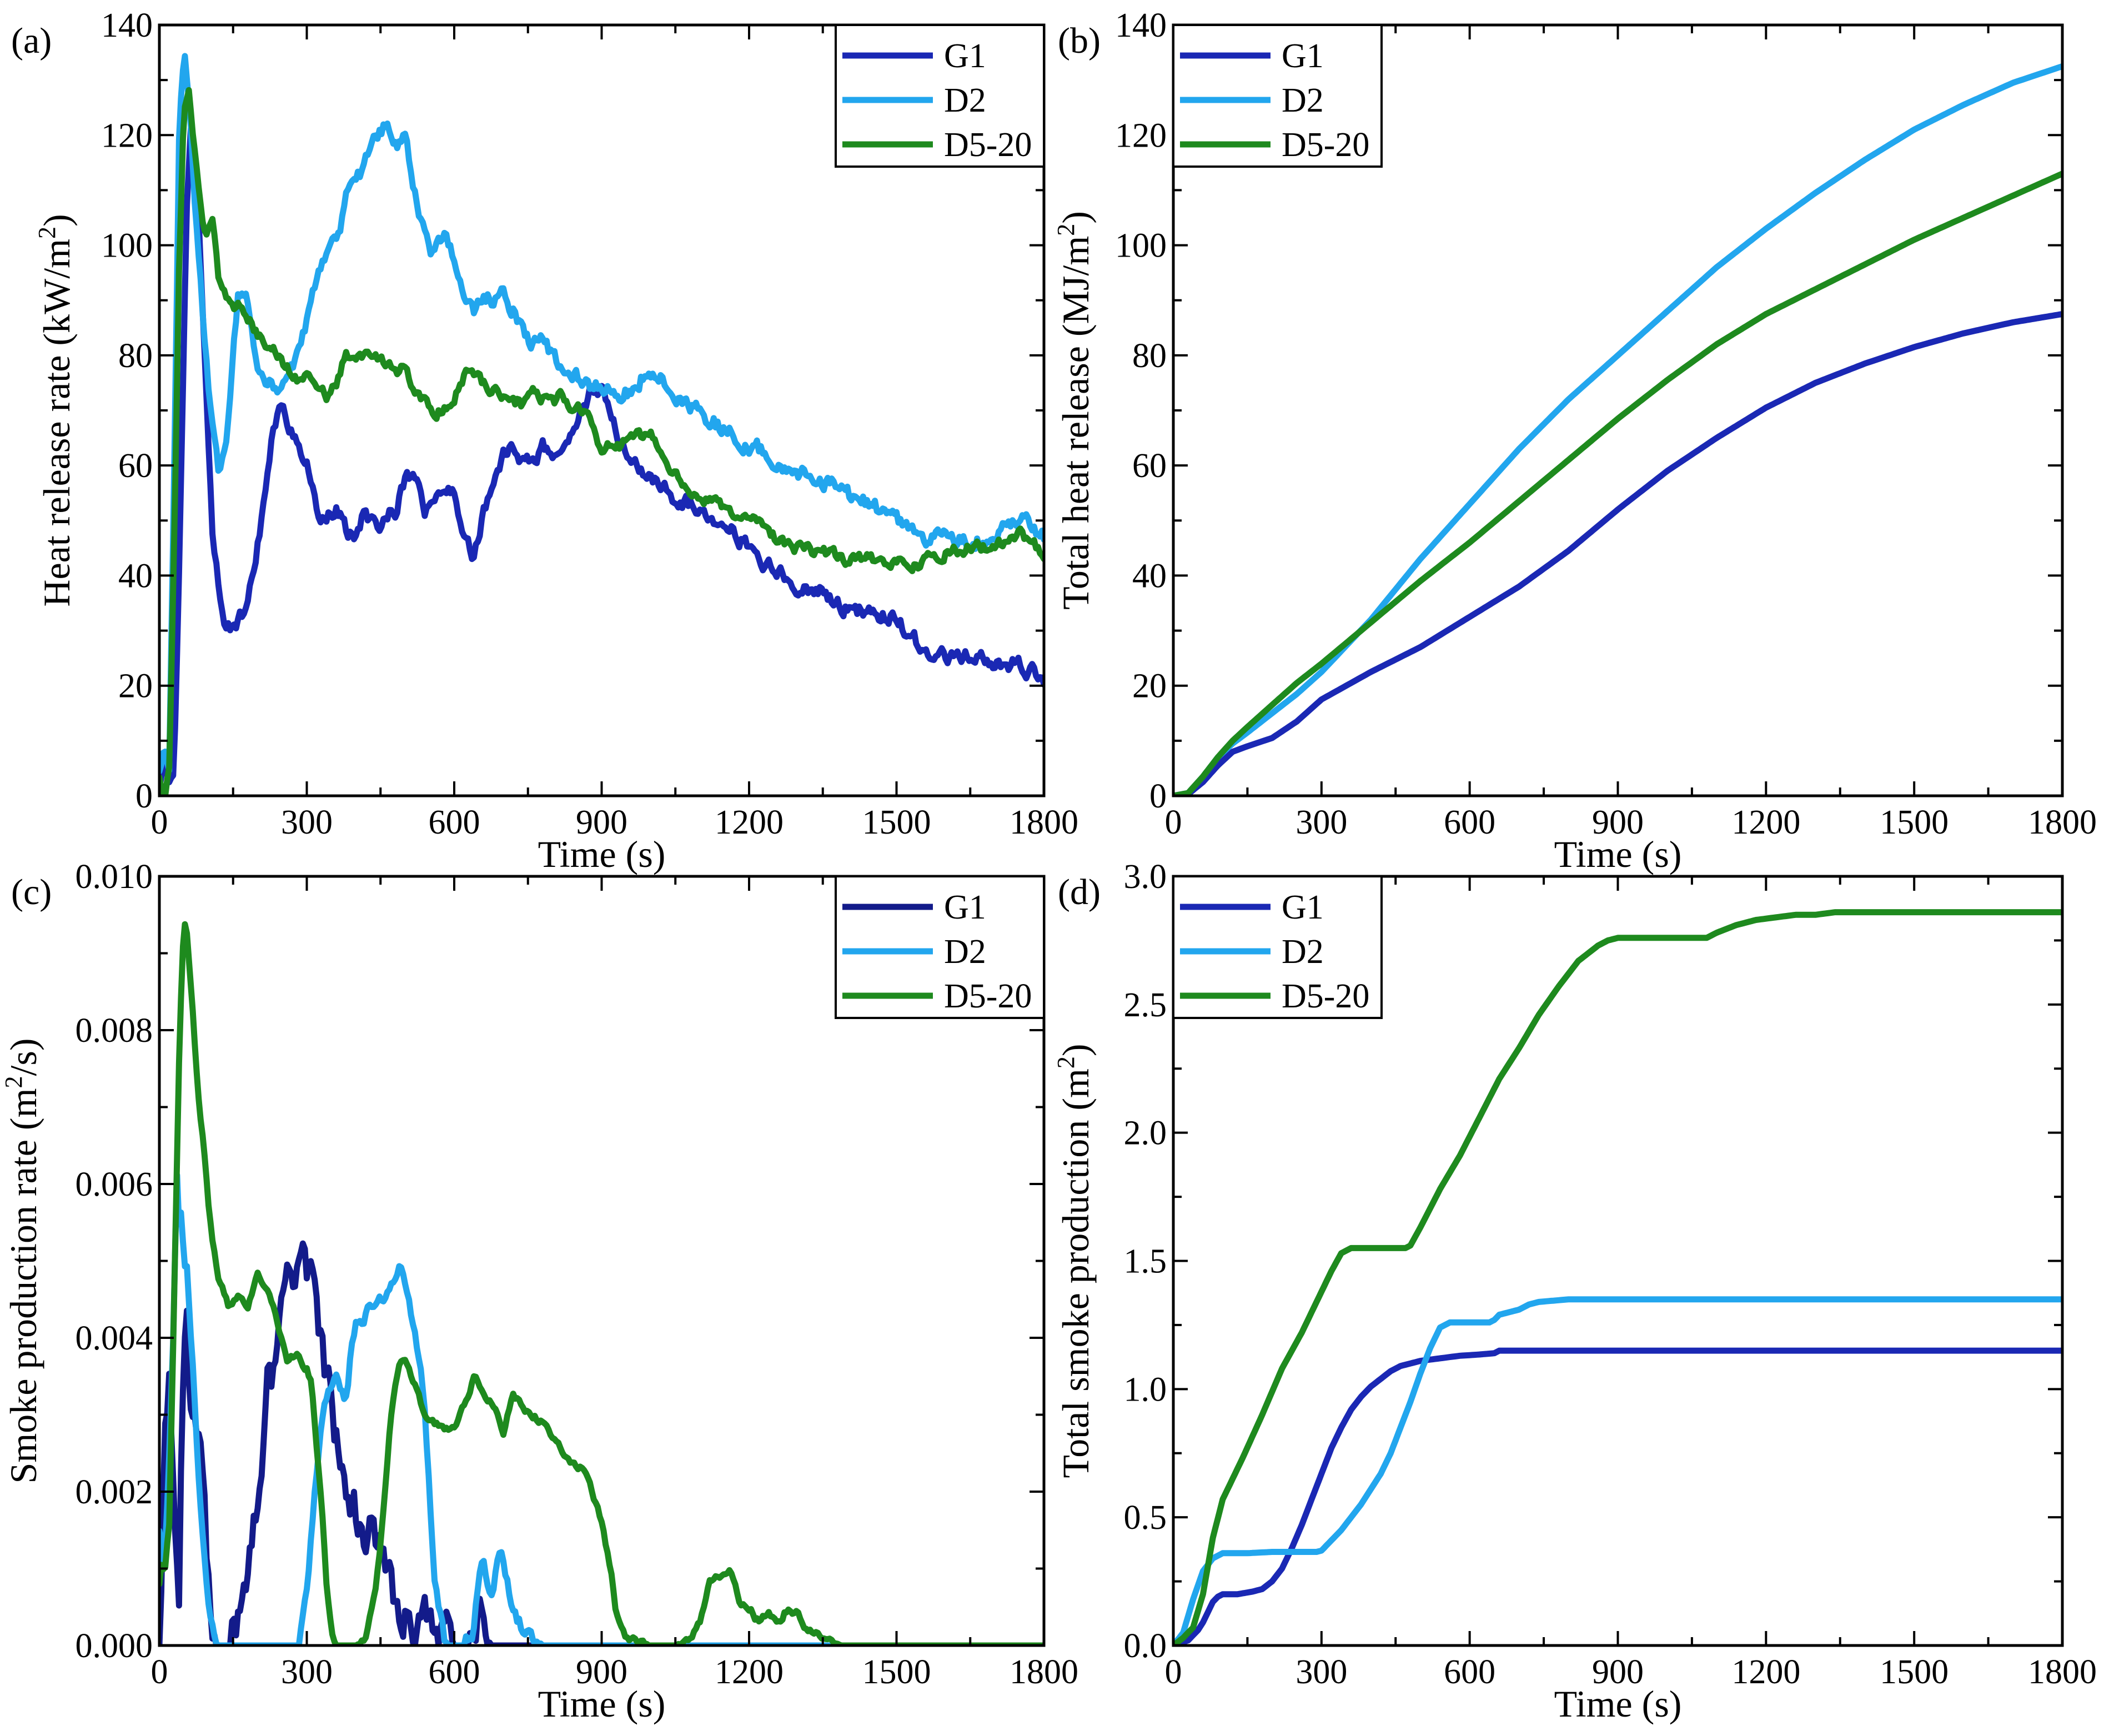 Image resolution: width=2109 pixels, height=1736 pixels. What do you see at coordinates (114, 1031) in the screenshot?
I see `y-tick-label: 0.008` at bounding box center [114, 1031].